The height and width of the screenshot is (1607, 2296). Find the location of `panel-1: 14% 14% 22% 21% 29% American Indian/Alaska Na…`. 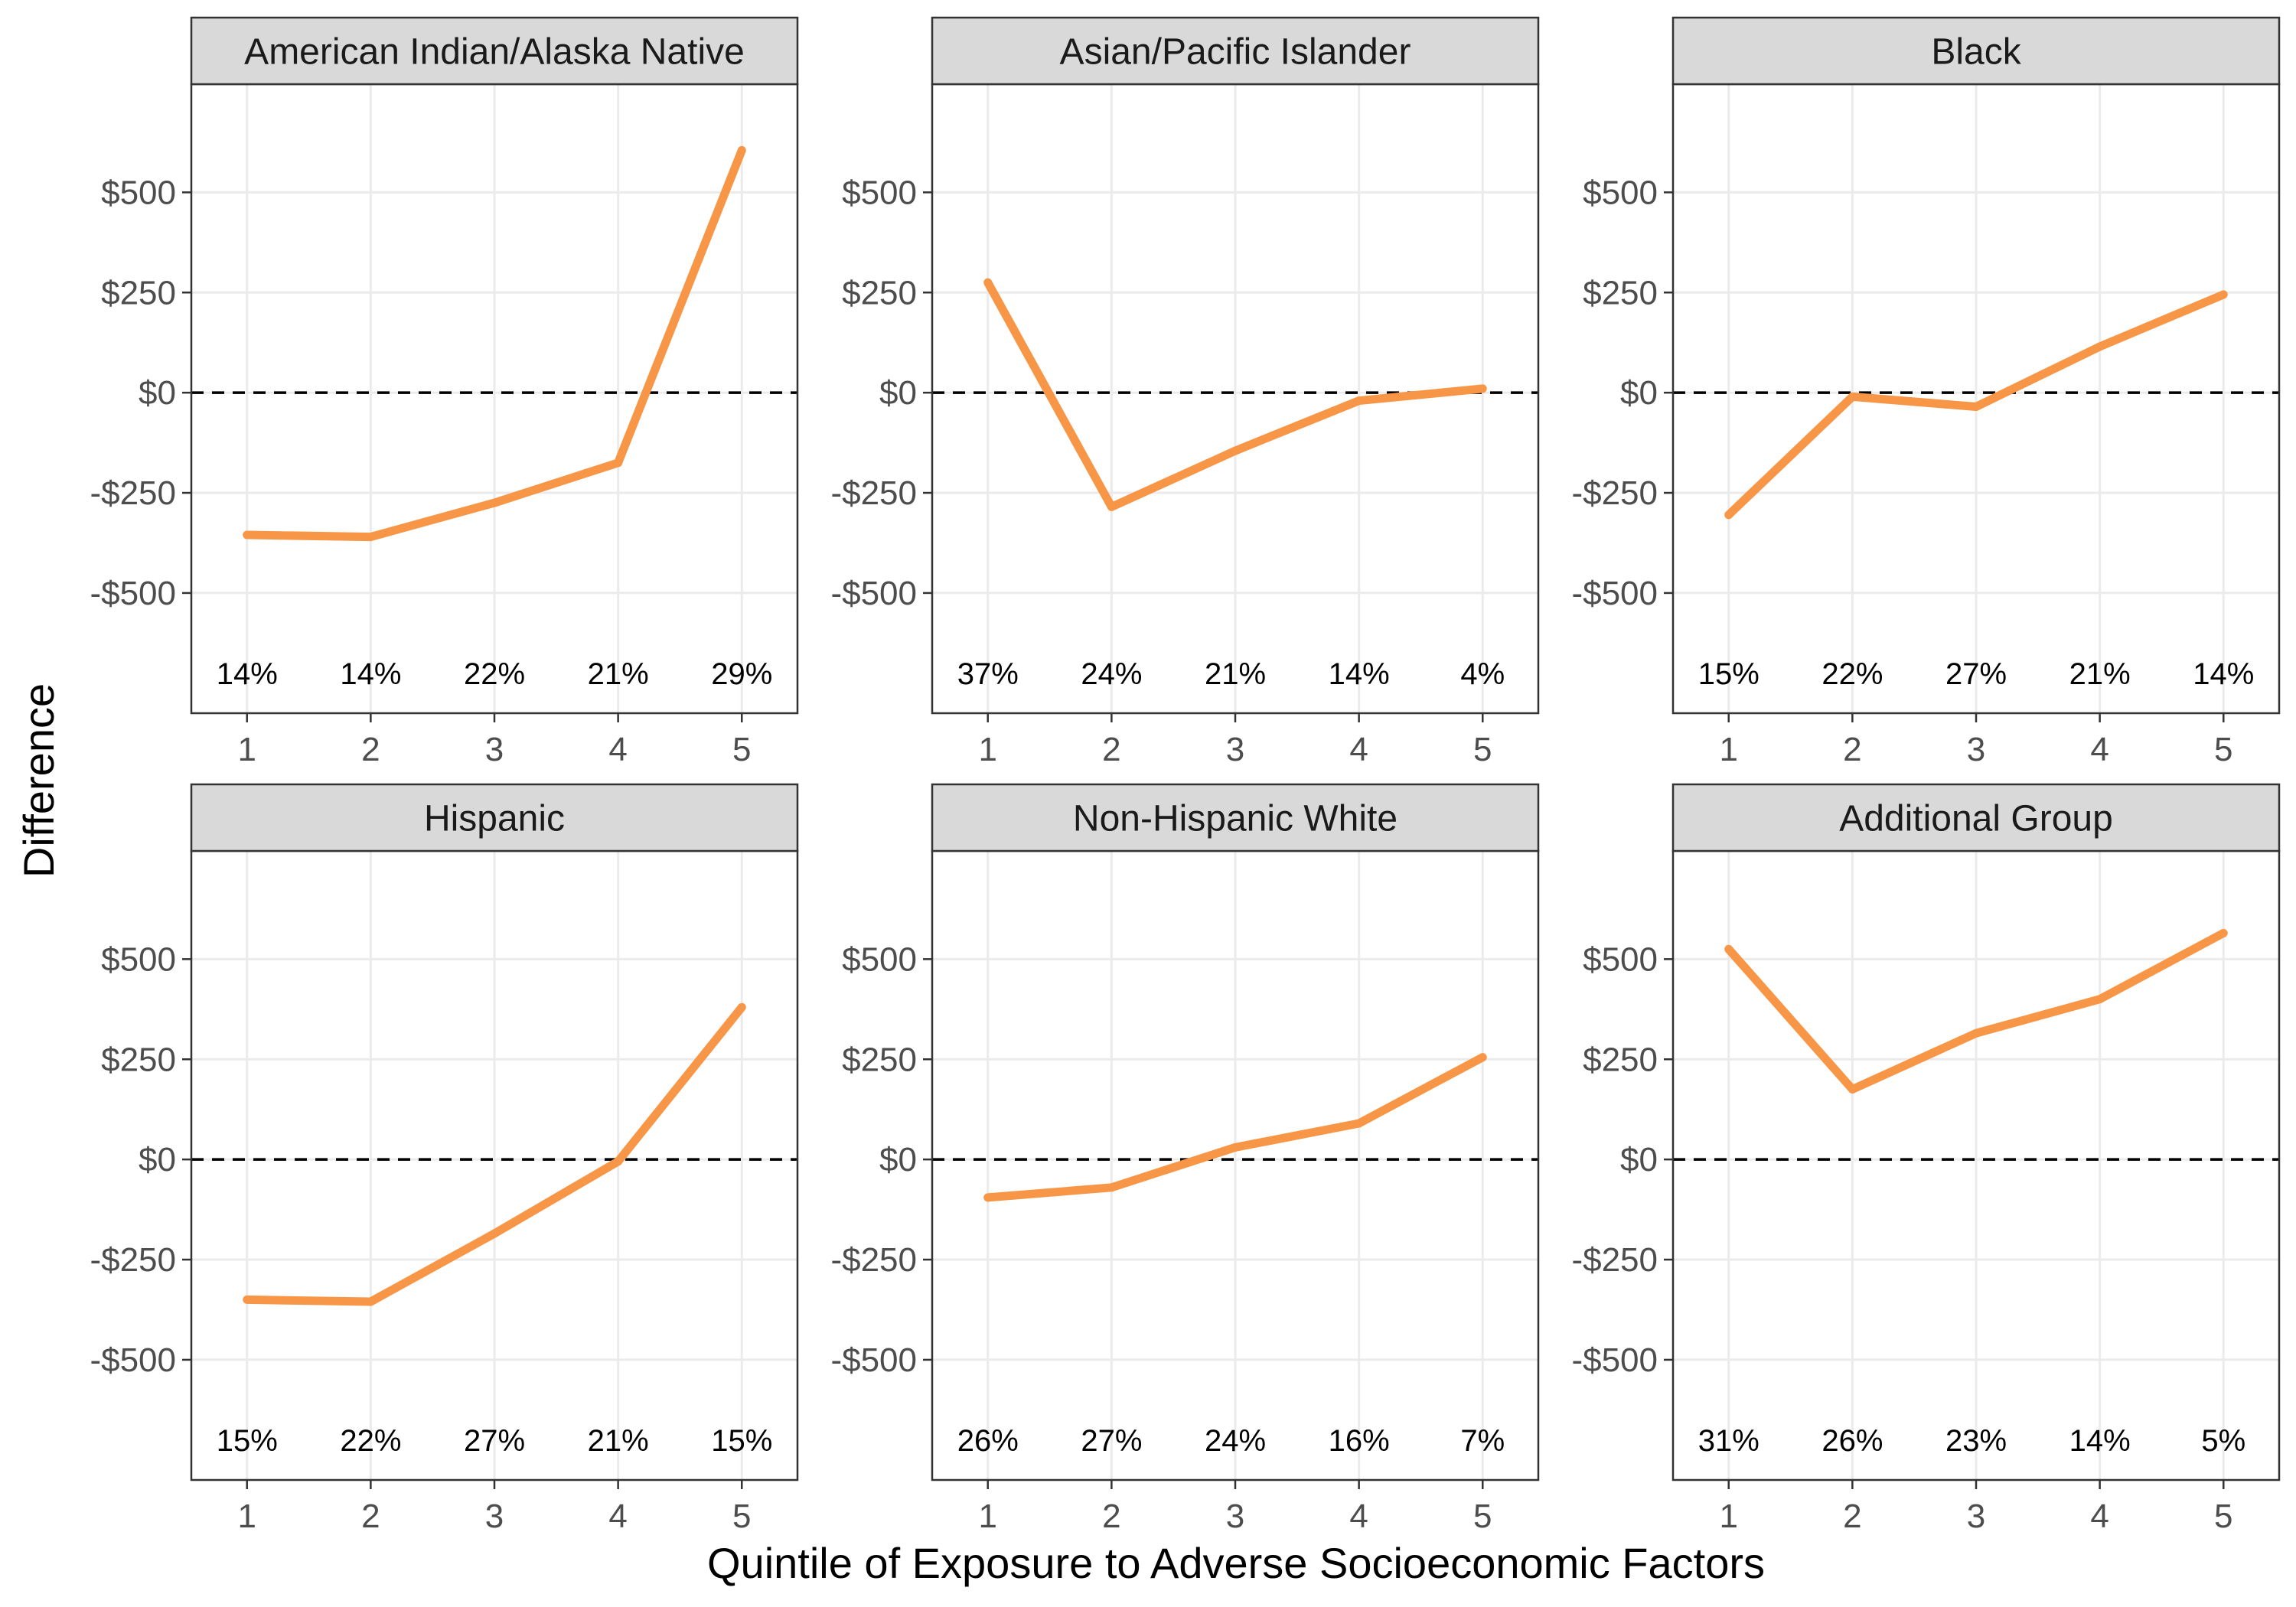

panel-1: 14% 14% 22% 21% 29% American Indian/Alaska Na… is located at coordinates (444, 392).